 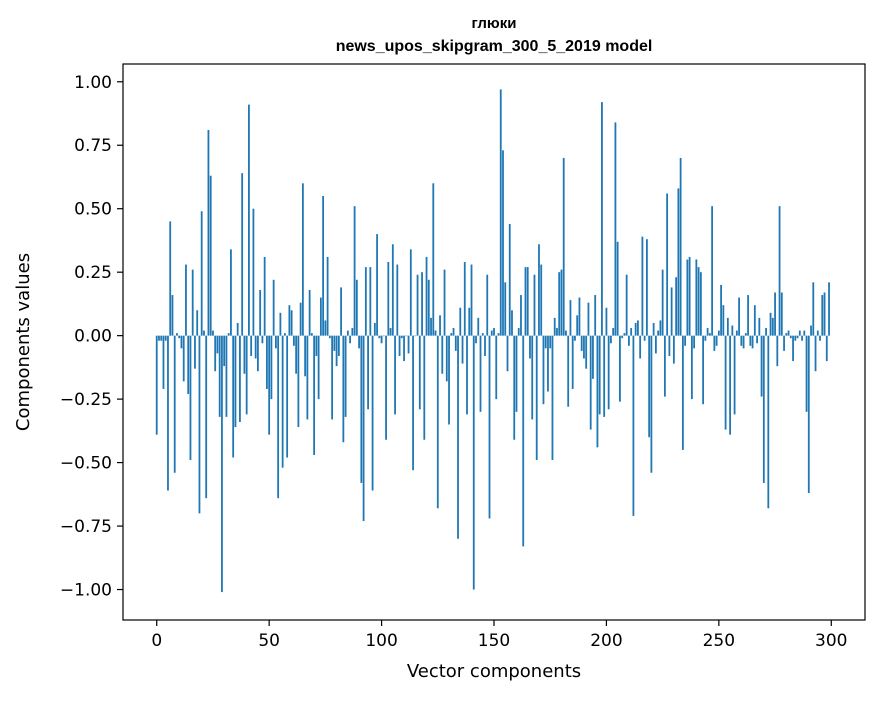 What do you see at coordinates (93, 210) in the screenshot?
I see `y-tick-label: 0.50` at bounding box center [93, 210].